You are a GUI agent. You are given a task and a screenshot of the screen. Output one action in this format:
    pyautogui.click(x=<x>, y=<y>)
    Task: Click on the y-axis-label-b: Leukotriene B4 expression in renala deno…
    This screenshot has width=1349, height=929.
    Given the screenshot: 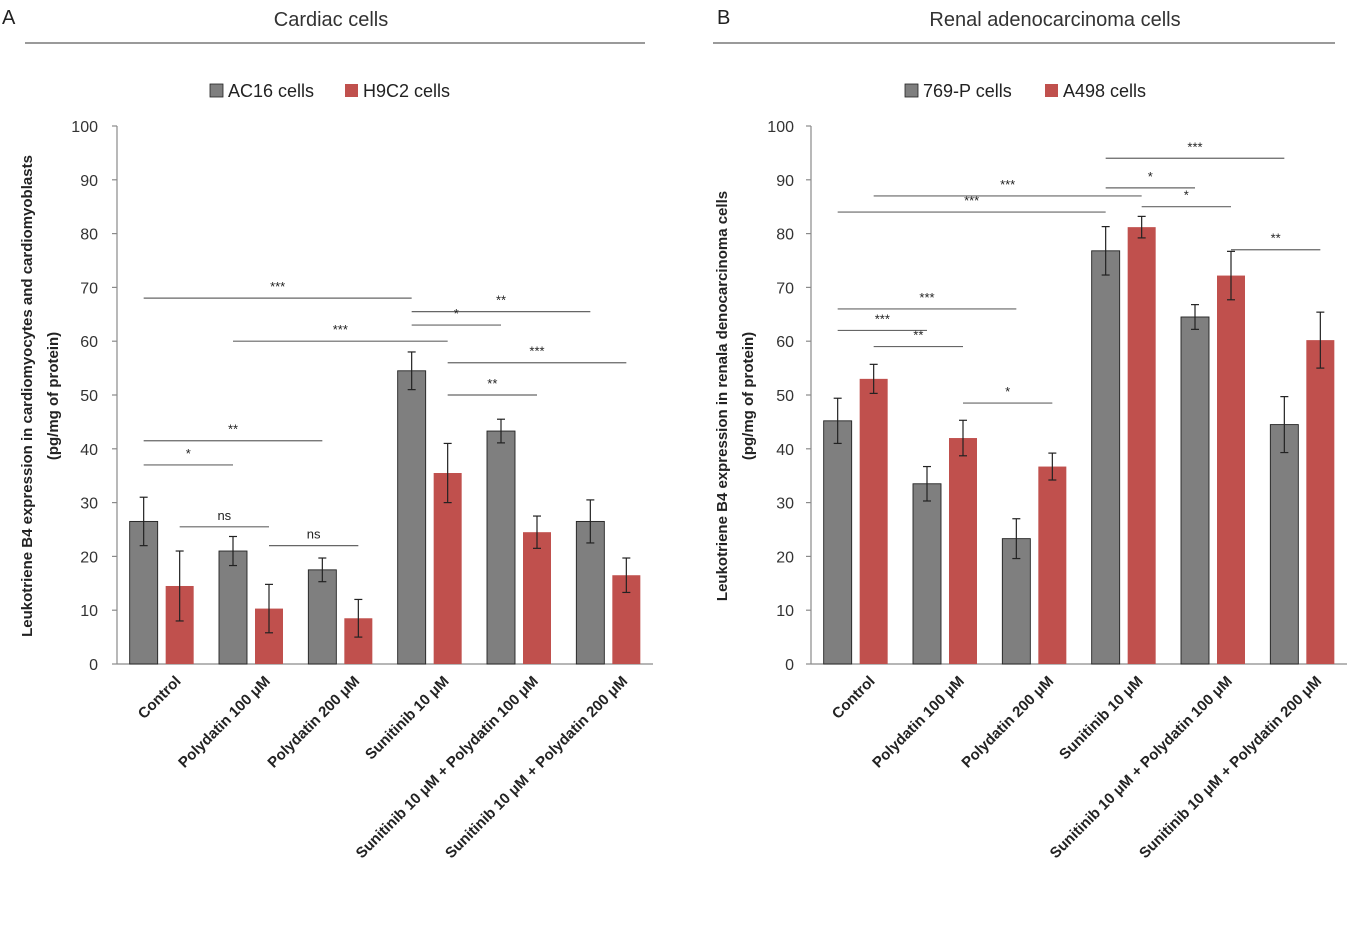 What is the action you would take?
    pyautogui.click(x=735, y=396)
    